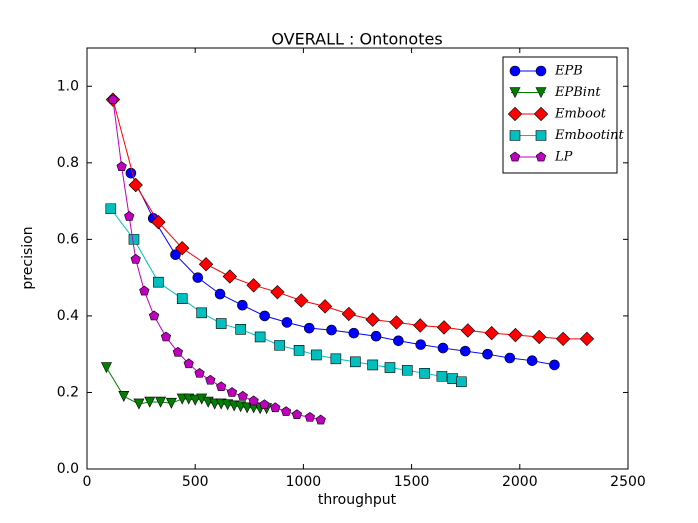  I want to click on y-tick-label: 1.0, so click(68, 86).